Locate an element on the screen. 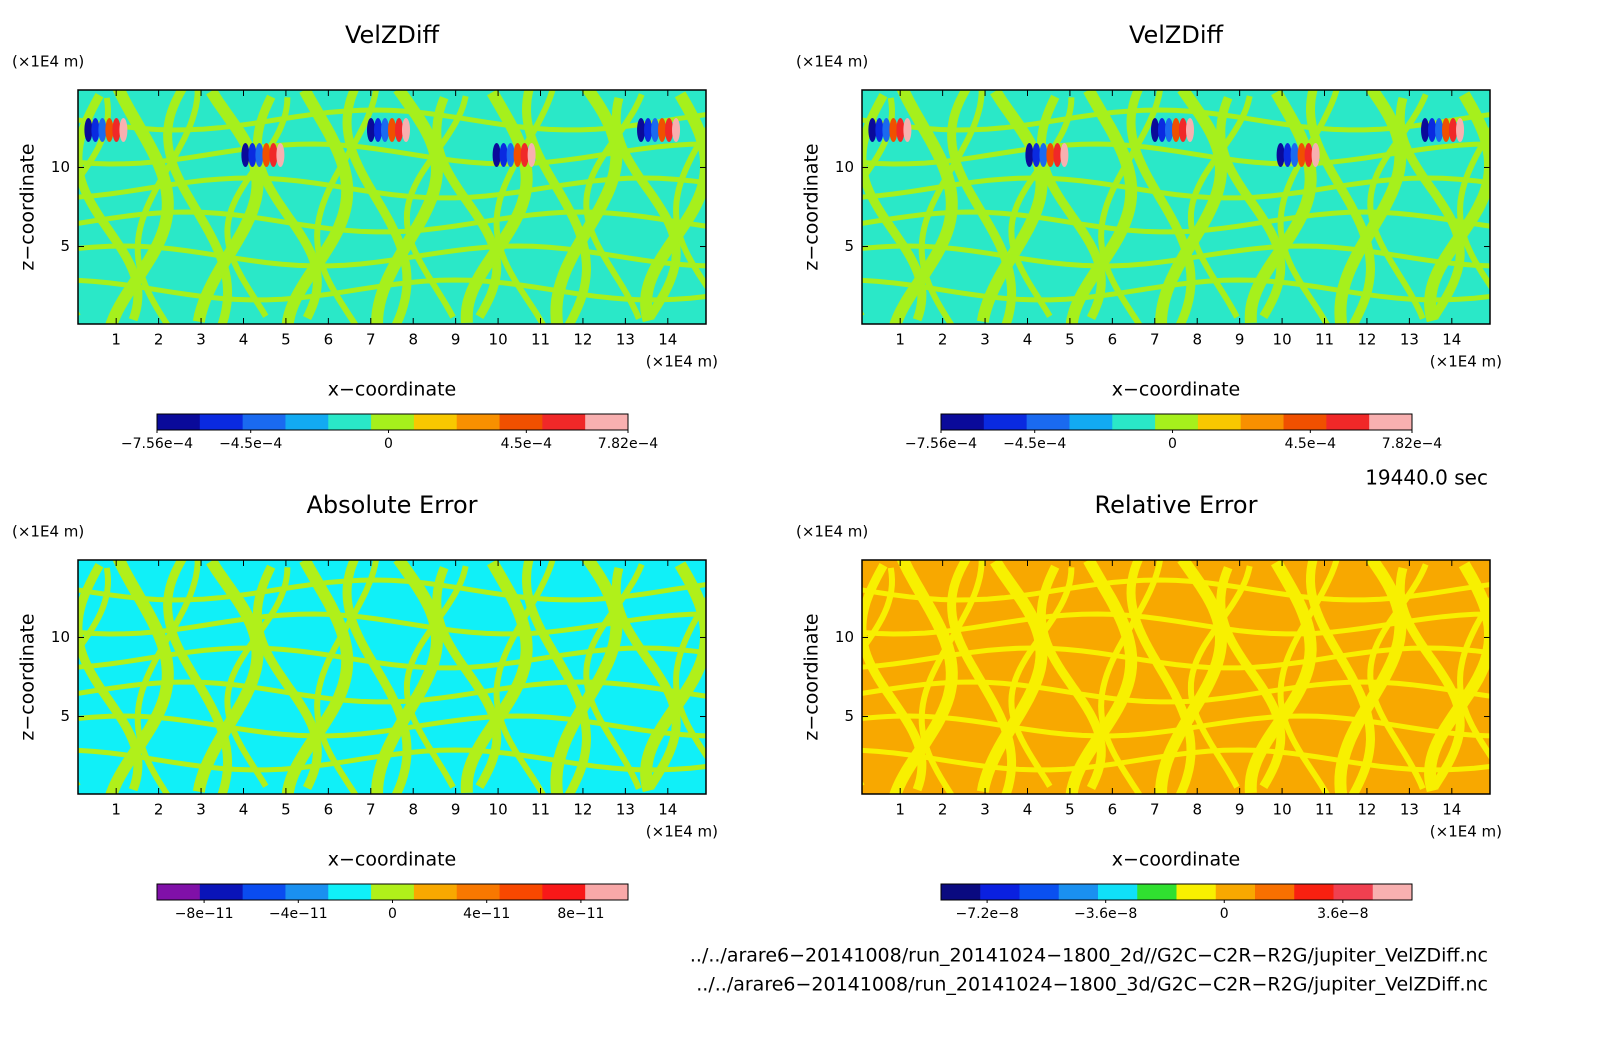 Image resolution: width=1604 pixels, height=1054 pixels. colorbar-tick-label: 7.82e−4 is located at coordinates (1412, 444).